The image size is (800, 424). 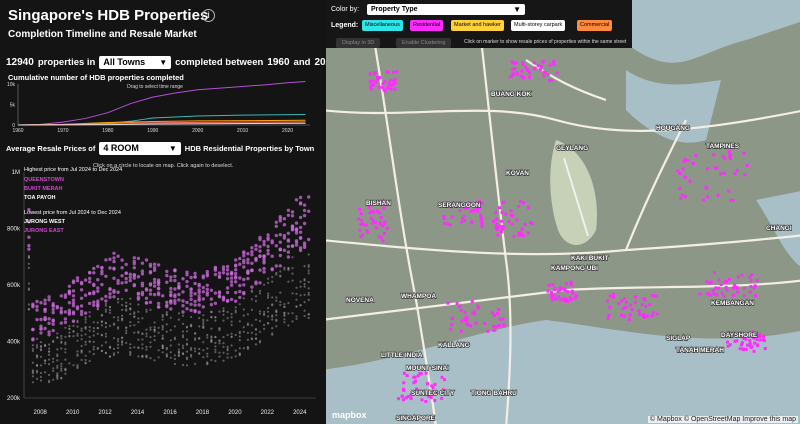 I want to click on color-by-select: Property Type ▼, so click(x=446, y=9).